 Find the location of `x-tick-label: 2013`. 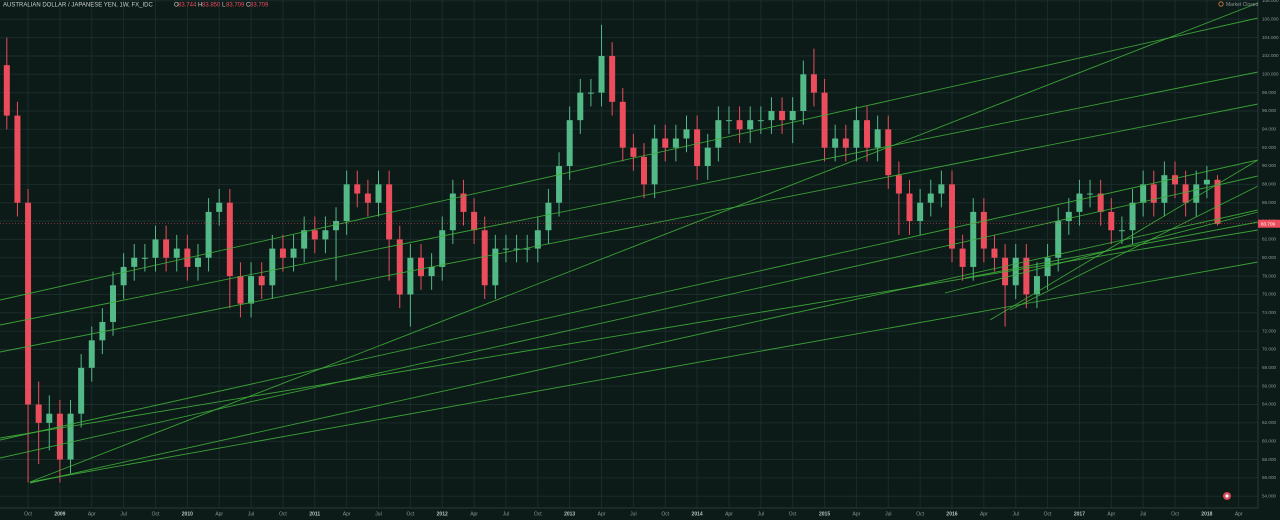

x-tick-label: 2013 is located at coordinates (569, 514).